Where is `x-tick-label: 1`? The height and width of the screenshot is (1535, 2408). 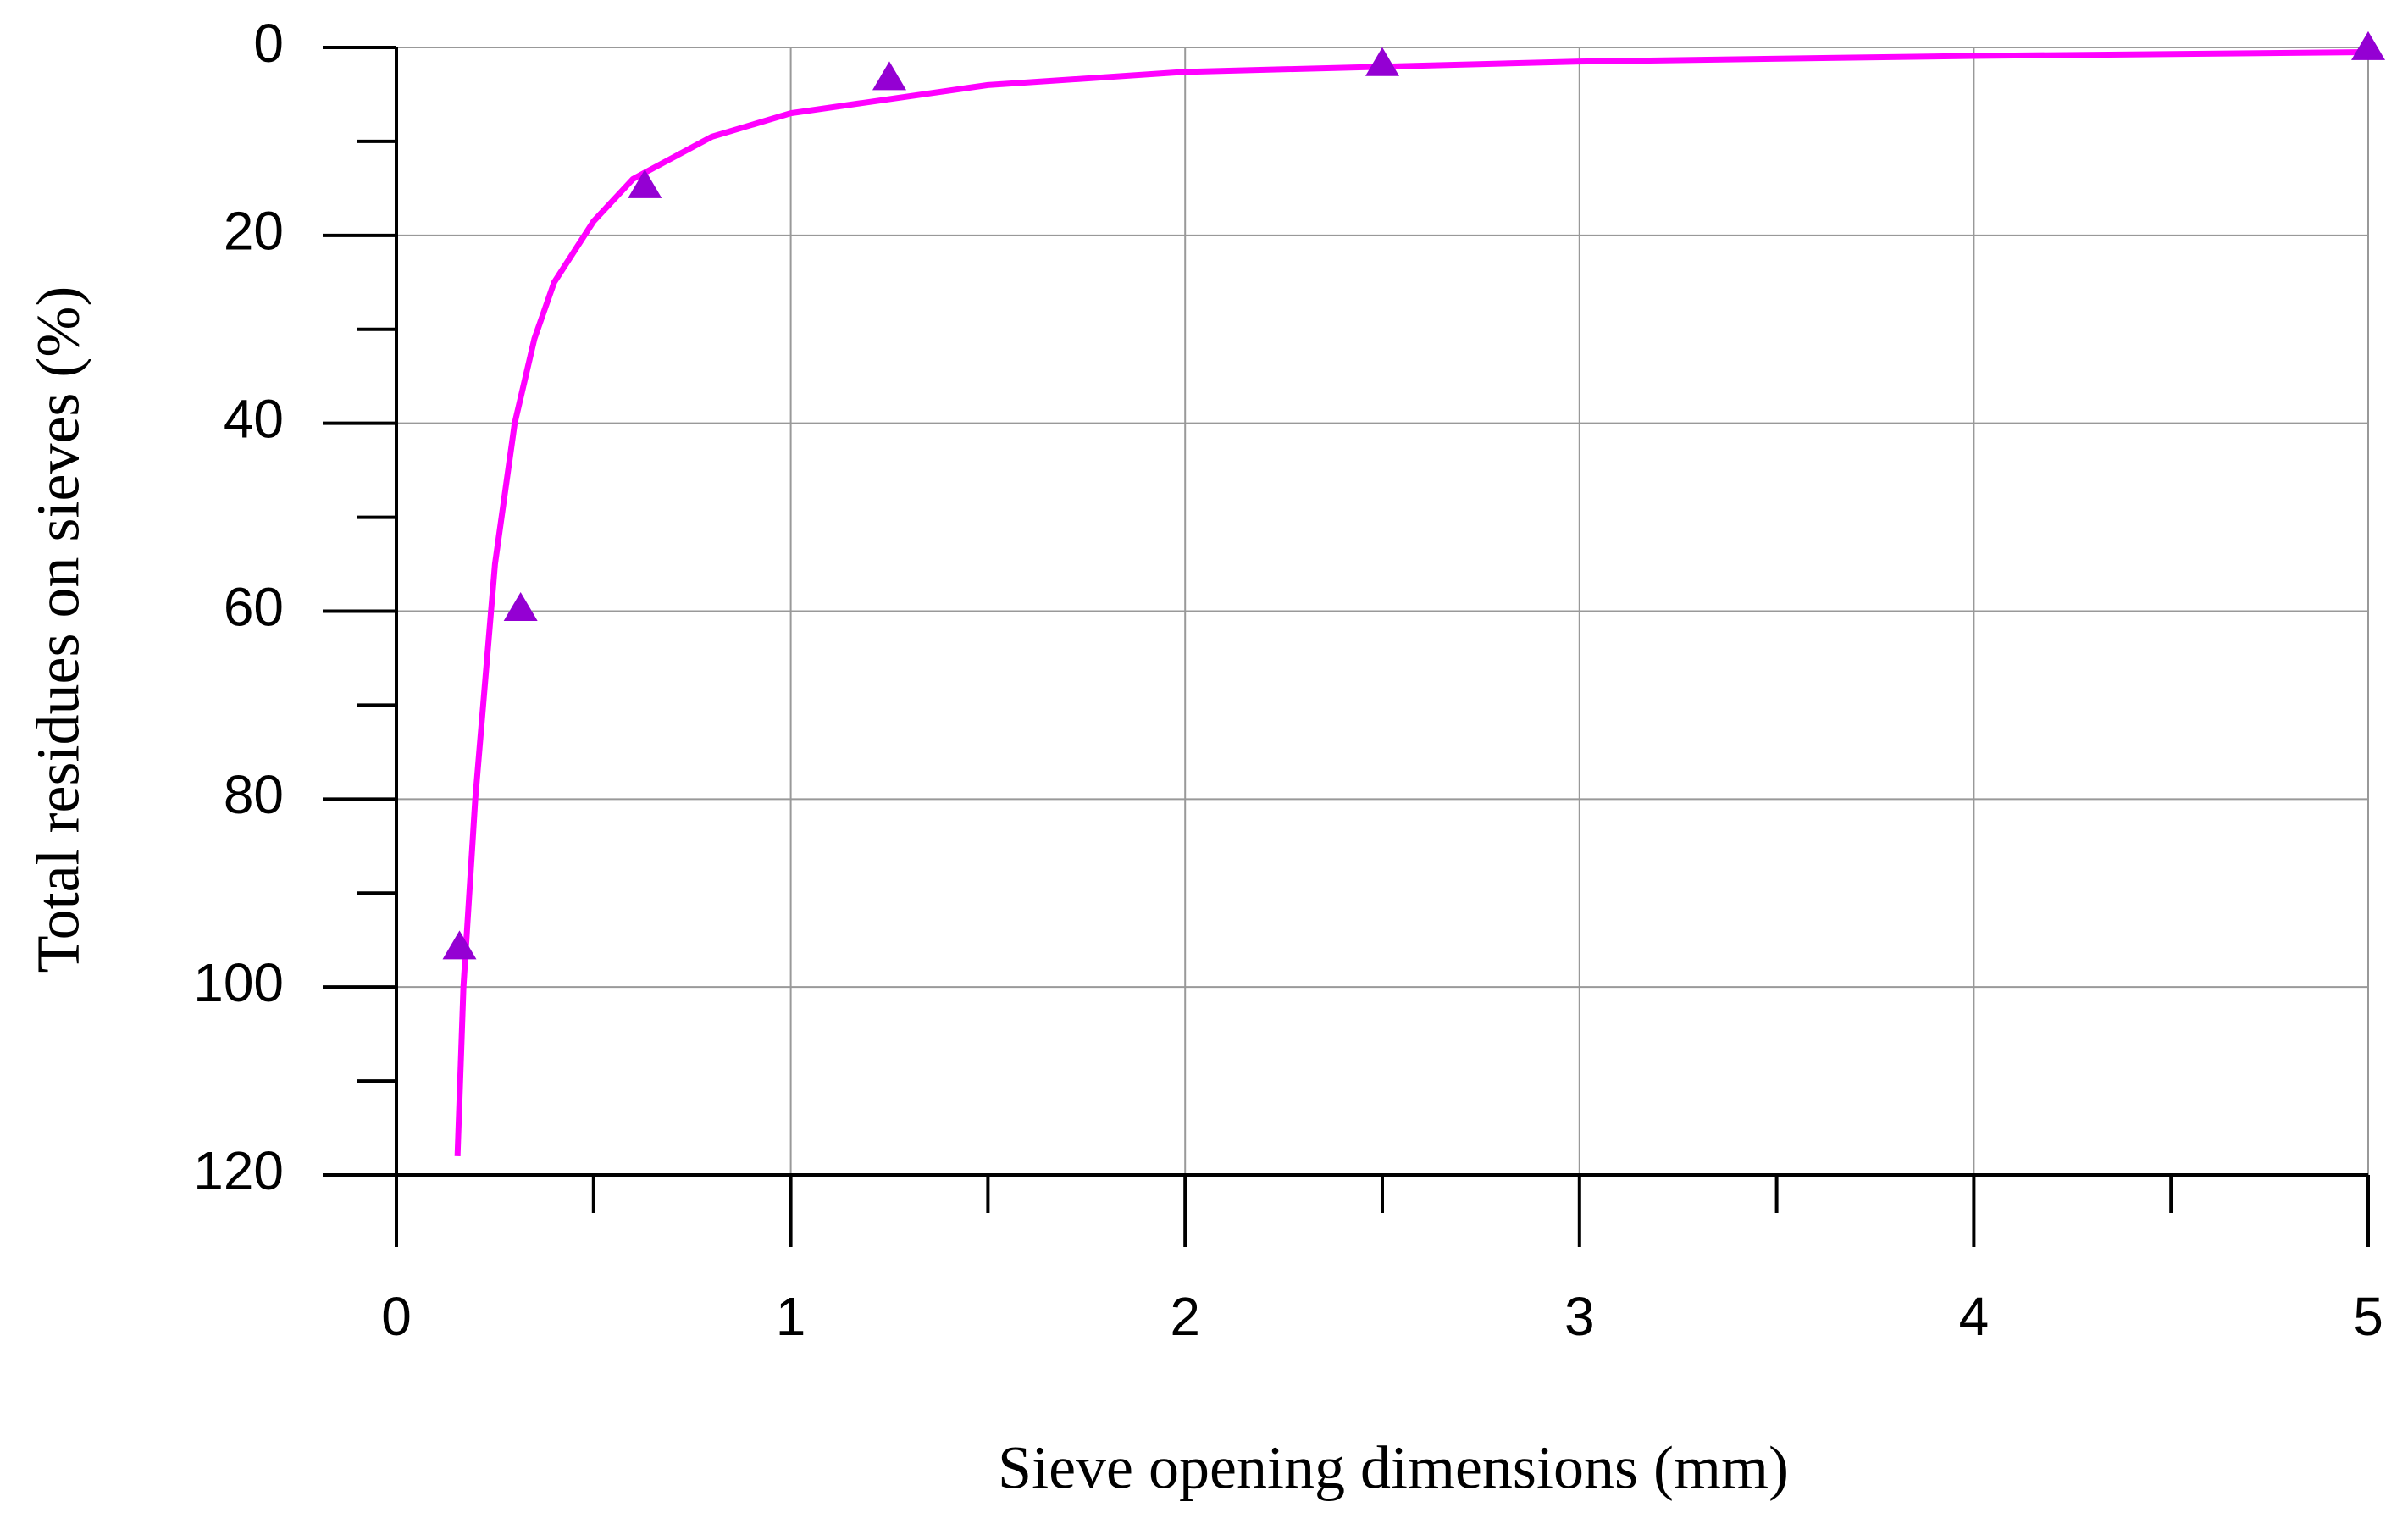
x-tick-label: 1 is located at coordinates (791, 1316).